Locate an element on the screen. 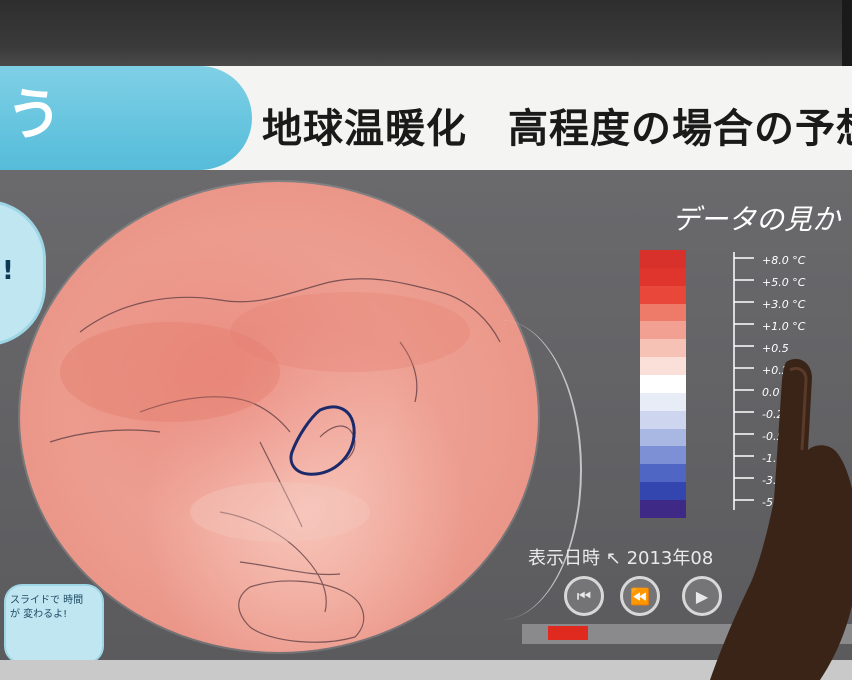 This screenshot has width=852, height=680. top-bezel is located at coordinates (426, 33).